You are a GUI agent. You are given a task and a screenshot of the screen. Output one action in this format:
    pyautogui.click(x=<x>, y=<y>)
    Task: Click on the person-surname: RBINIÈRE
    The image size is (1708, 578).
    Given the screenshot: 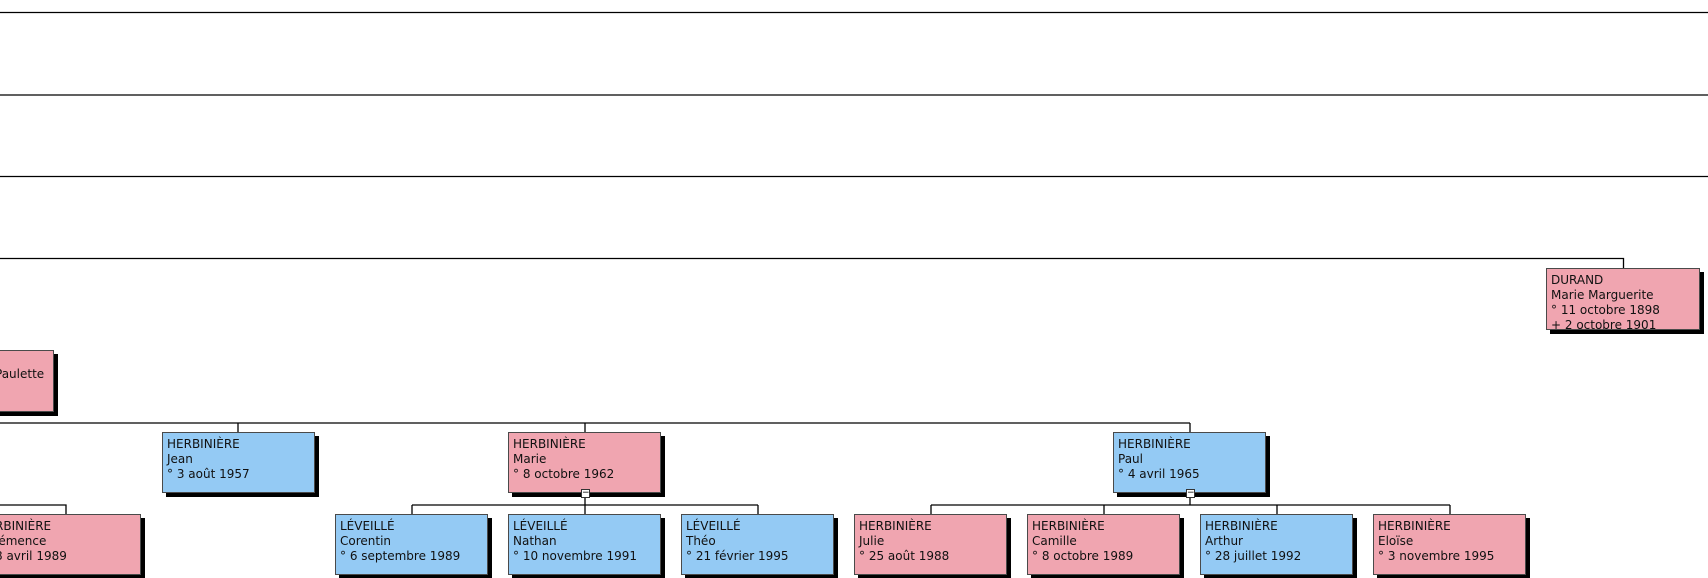 What is the action you would take?
    pyautogui.click(x=26, y=526)
    